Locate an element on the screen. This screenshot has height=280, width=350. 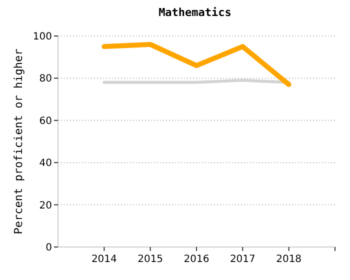
x-tick-label: 2015 is located at coordinates (151, 259).